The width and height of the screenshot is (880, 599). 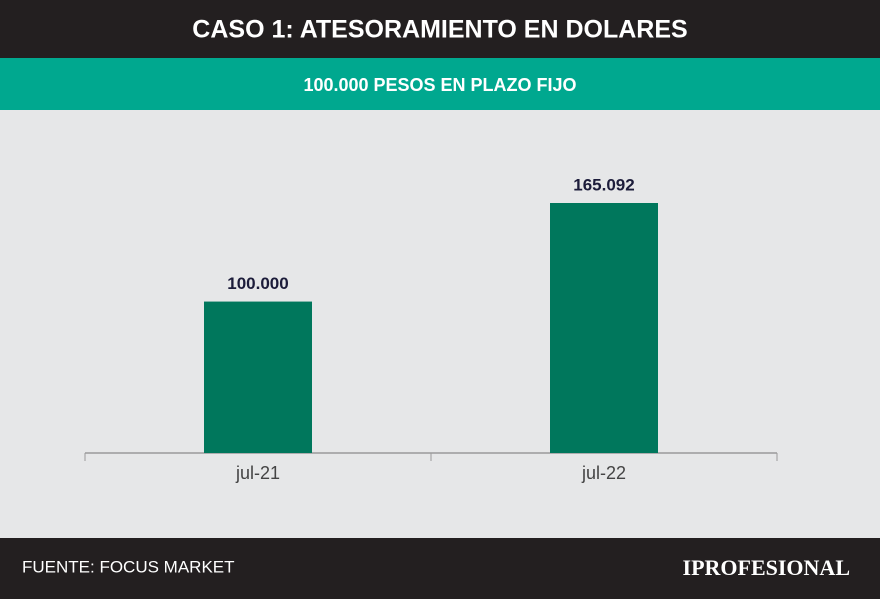 What do you see at coordinates (257, 473) in the screenshot?
I see `x-tick-label: jul-21` at bounding box center [257, 473].